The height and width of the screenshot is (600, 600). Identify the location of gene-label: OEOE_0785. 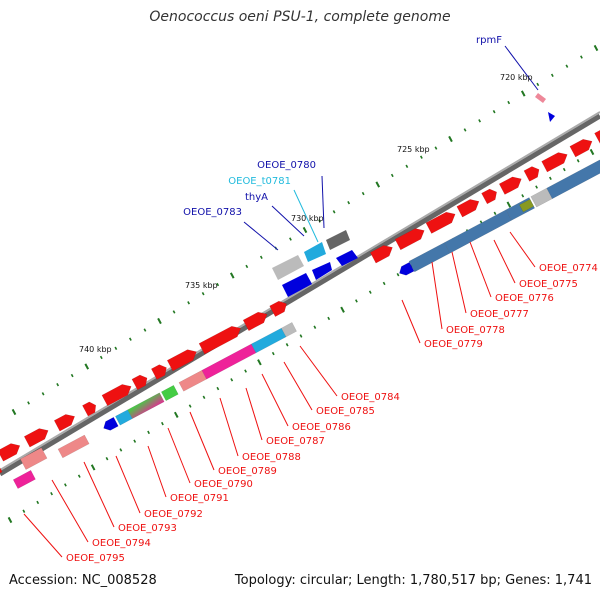
(345, 411).